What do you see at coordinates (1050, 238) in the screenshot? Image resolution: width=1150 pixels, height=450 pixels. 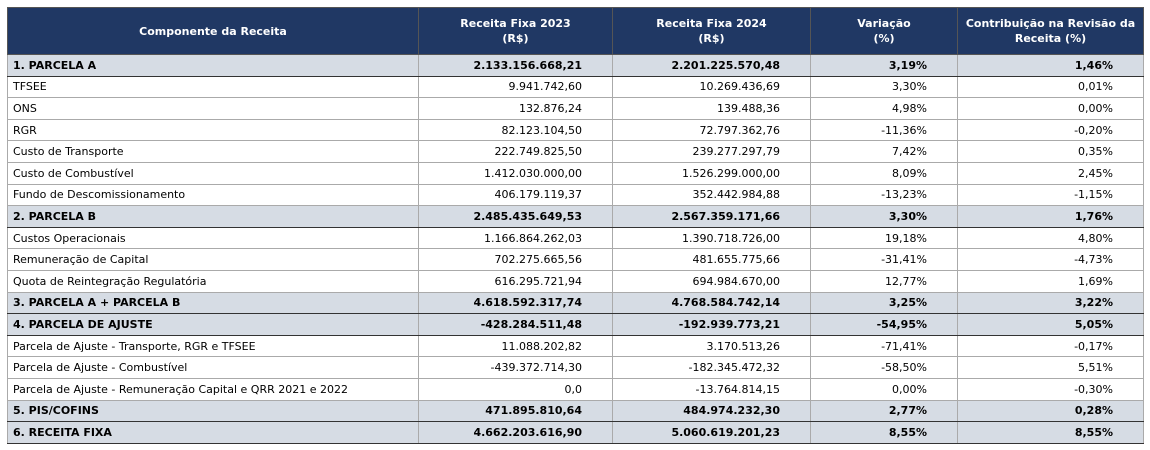 I see `value-cell: 4,80%` at bounding box center [1050, 238].